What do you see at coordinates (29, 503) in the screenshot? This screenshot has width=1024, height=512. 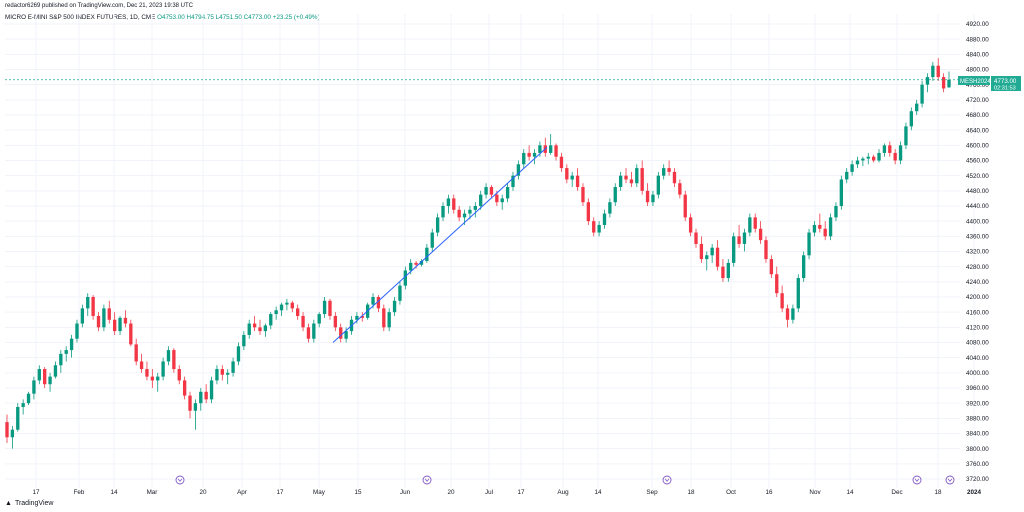 I see `footer-brand: ▲ TradingView` at bounding box center [29, 503].